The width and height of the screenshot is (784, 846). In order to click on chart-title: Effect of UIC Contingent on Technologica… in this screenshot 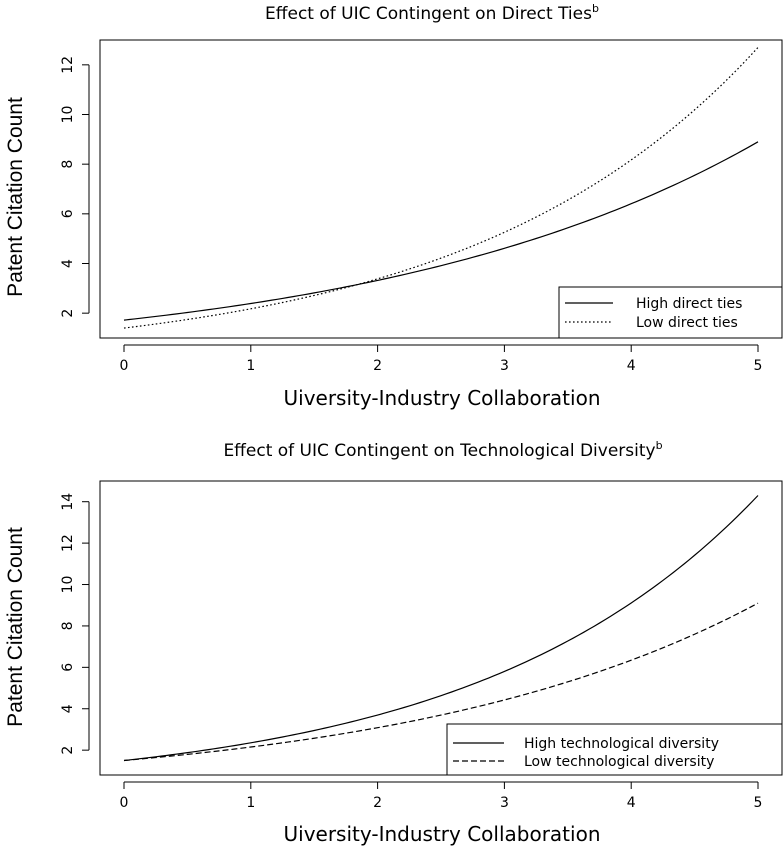, I will do `click(442, 450)`.